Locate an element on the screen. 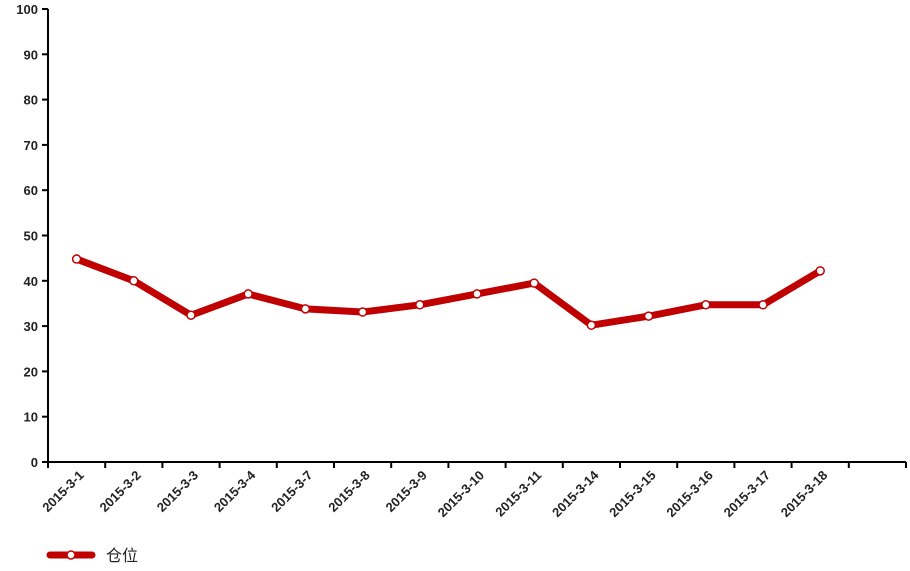  x-tick-label: 2015-3-7 is located at coordinates (291, 491).